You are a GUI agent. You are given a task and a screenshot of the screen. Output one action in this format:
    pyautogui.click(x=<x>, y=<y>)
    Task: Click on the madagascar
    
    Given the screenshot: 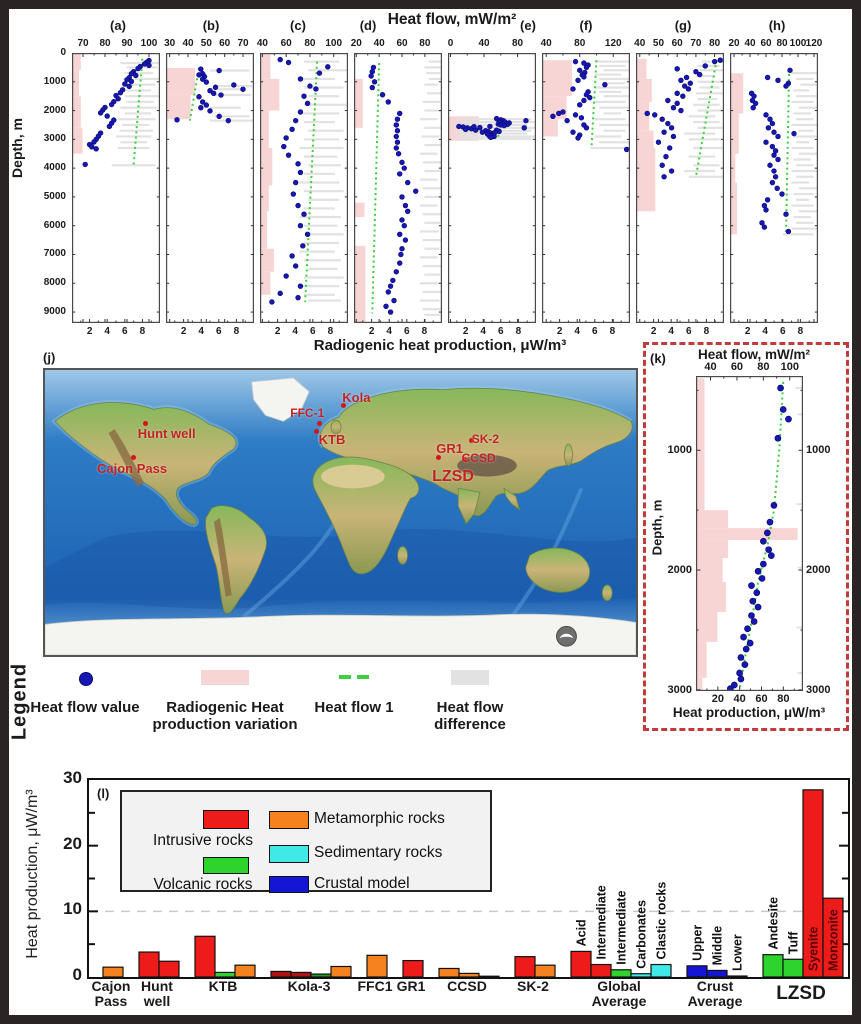 What is the action you would take?
    pyautogui.click(x=402, y=555)
    